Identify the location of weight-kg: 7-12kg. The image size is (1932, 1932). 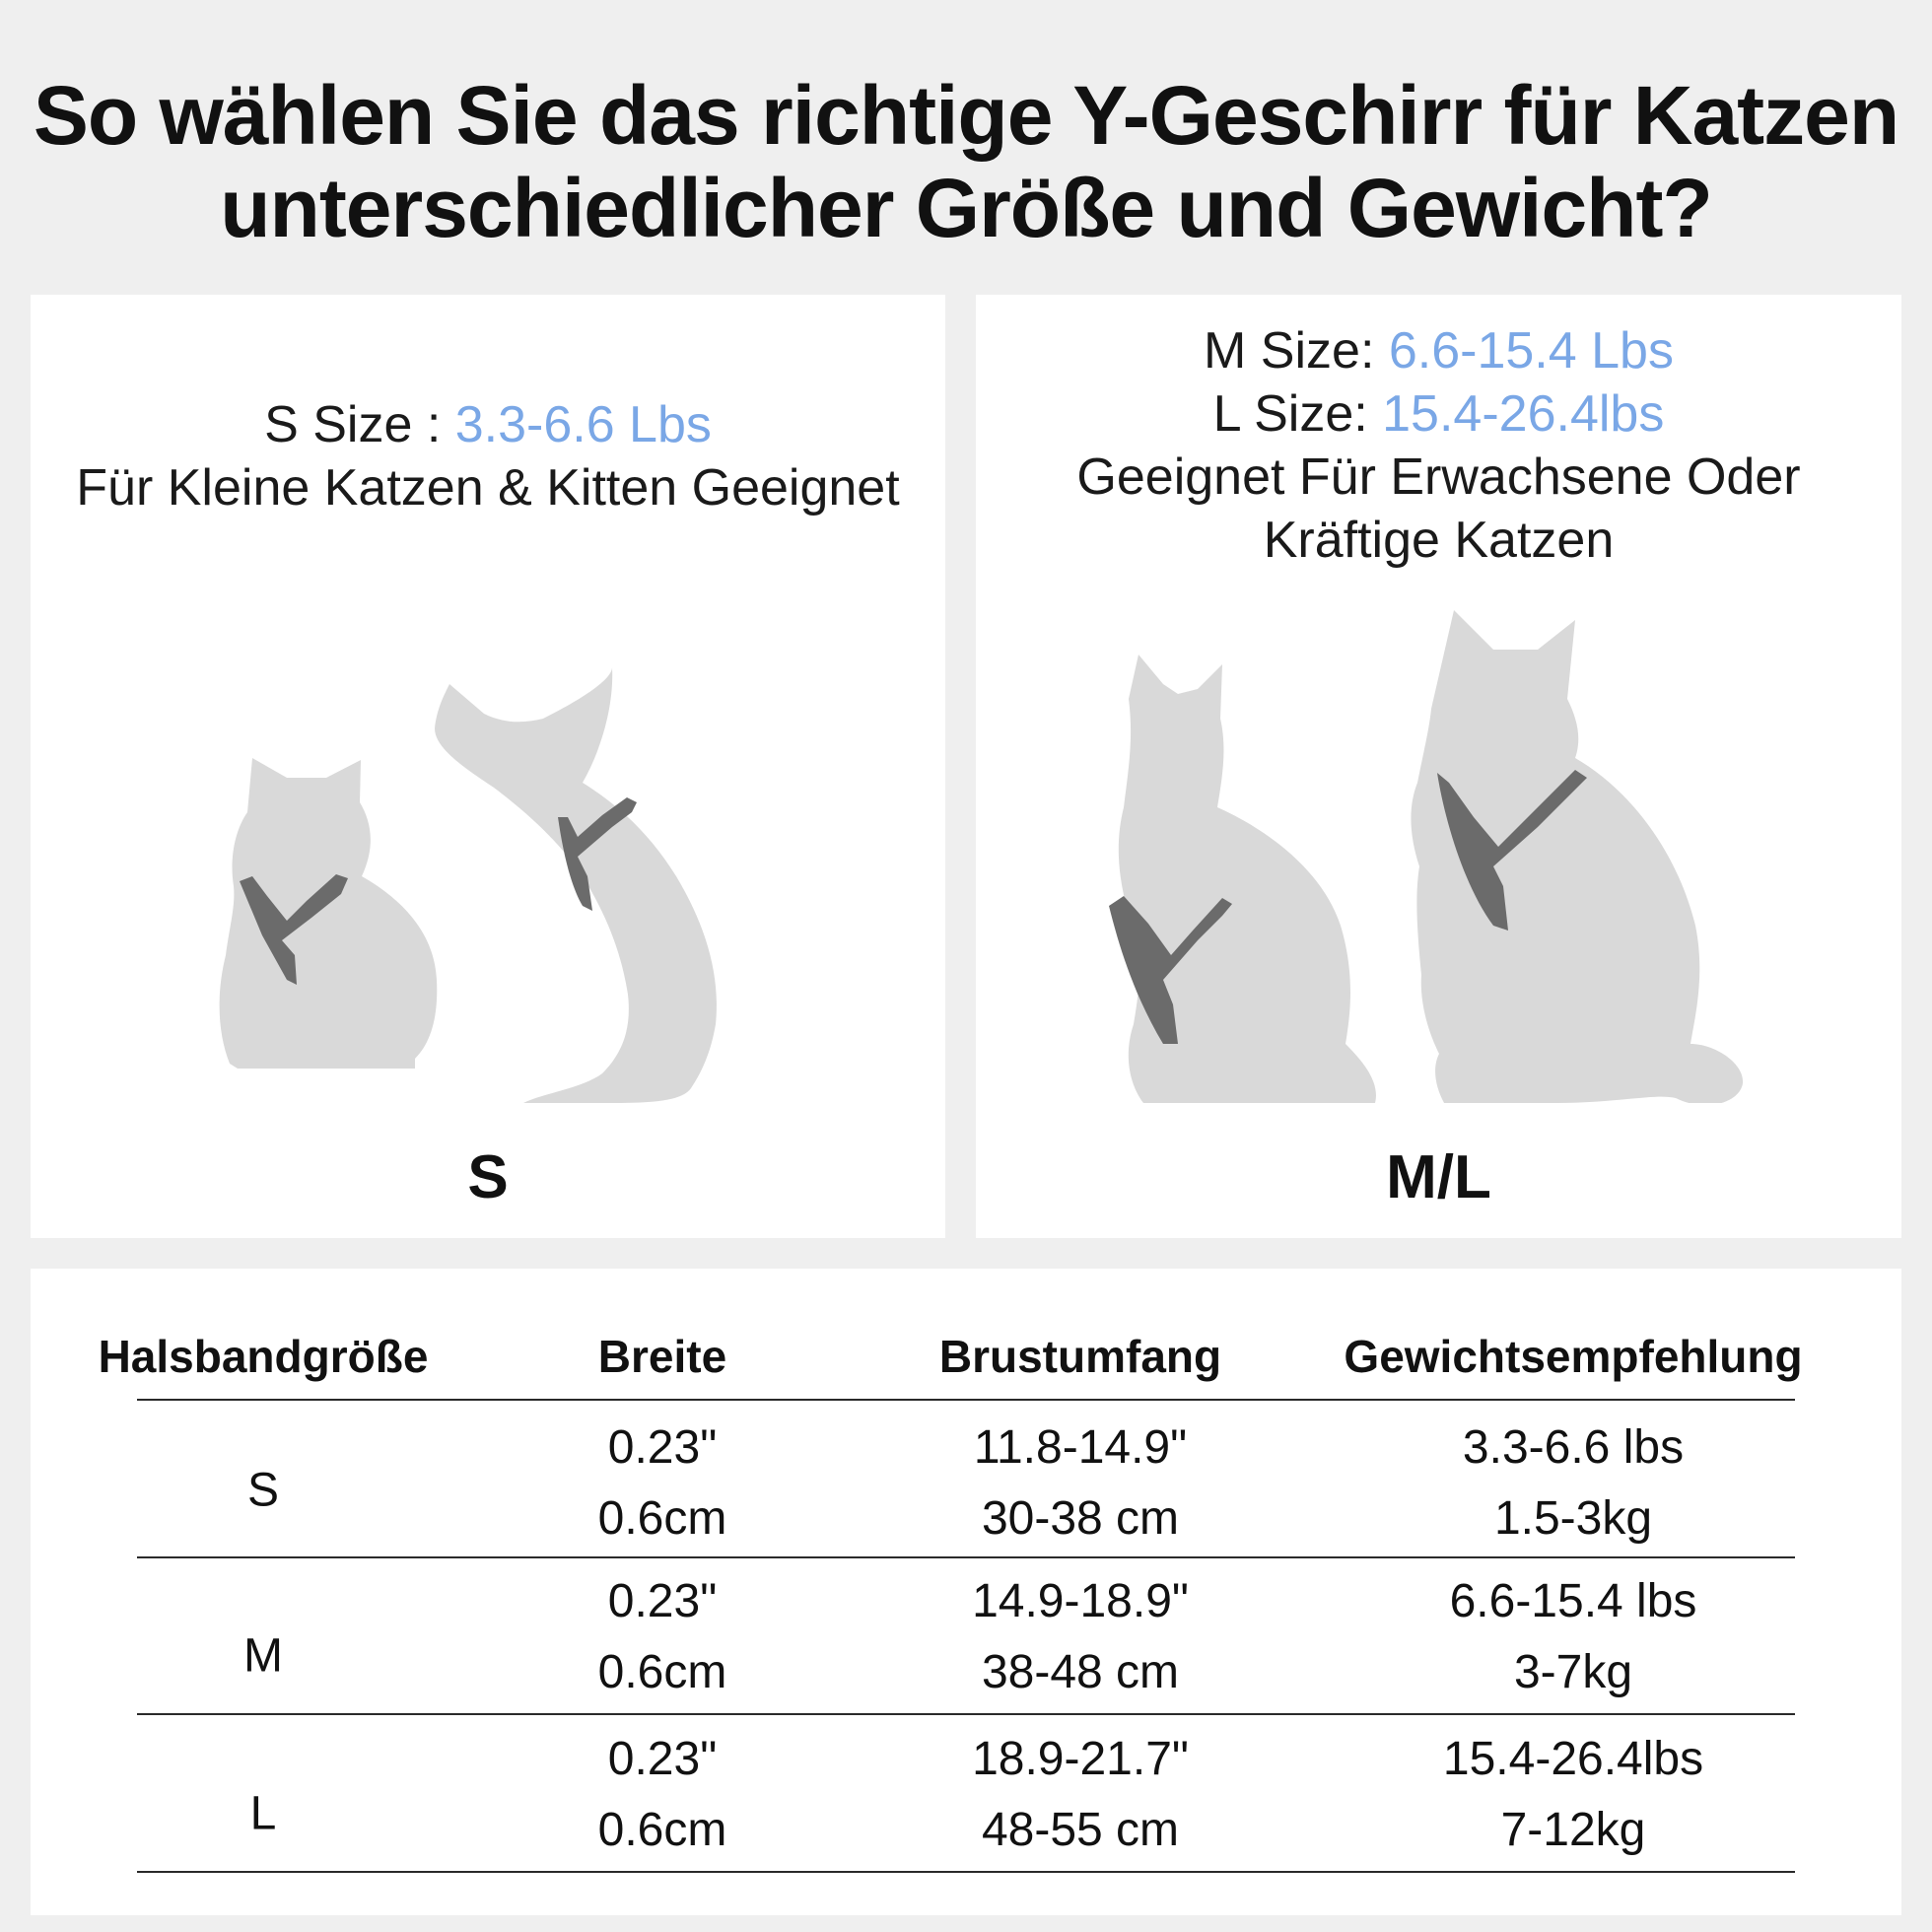
(1573, 1830).